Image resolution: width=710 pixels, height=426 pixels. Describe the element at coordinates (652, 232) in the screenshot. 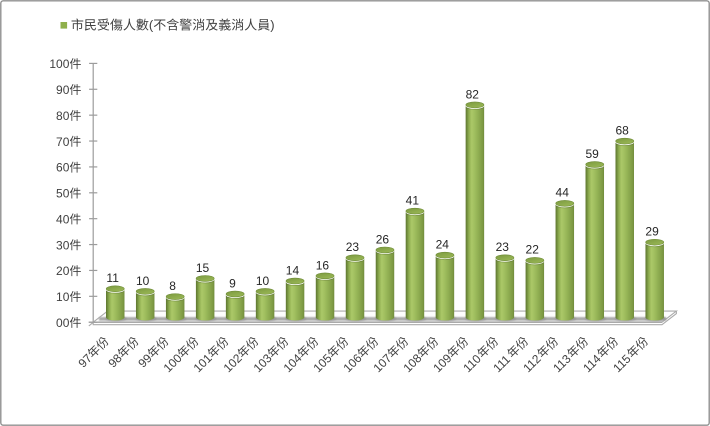

I see `svg-text: 29` at that location.